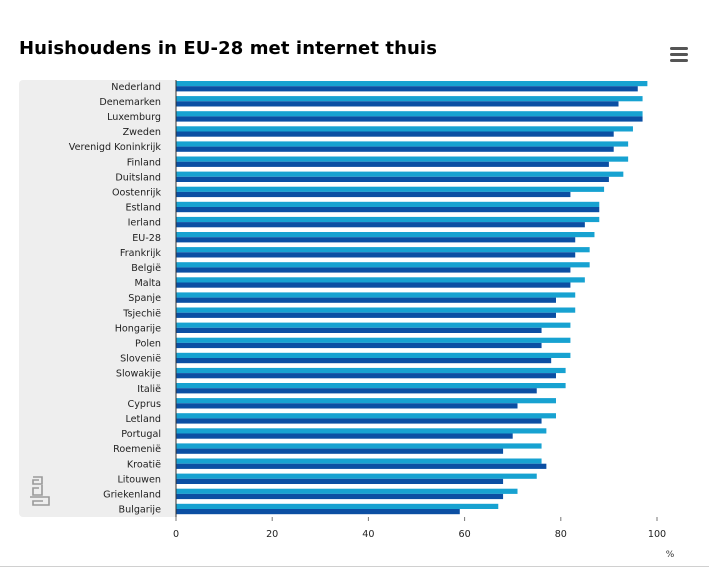 This screenshot has height=569, width=709. Describe the element at coordinates (136, 87) in the screenshot. I see `category-label: Nederland` at that location.